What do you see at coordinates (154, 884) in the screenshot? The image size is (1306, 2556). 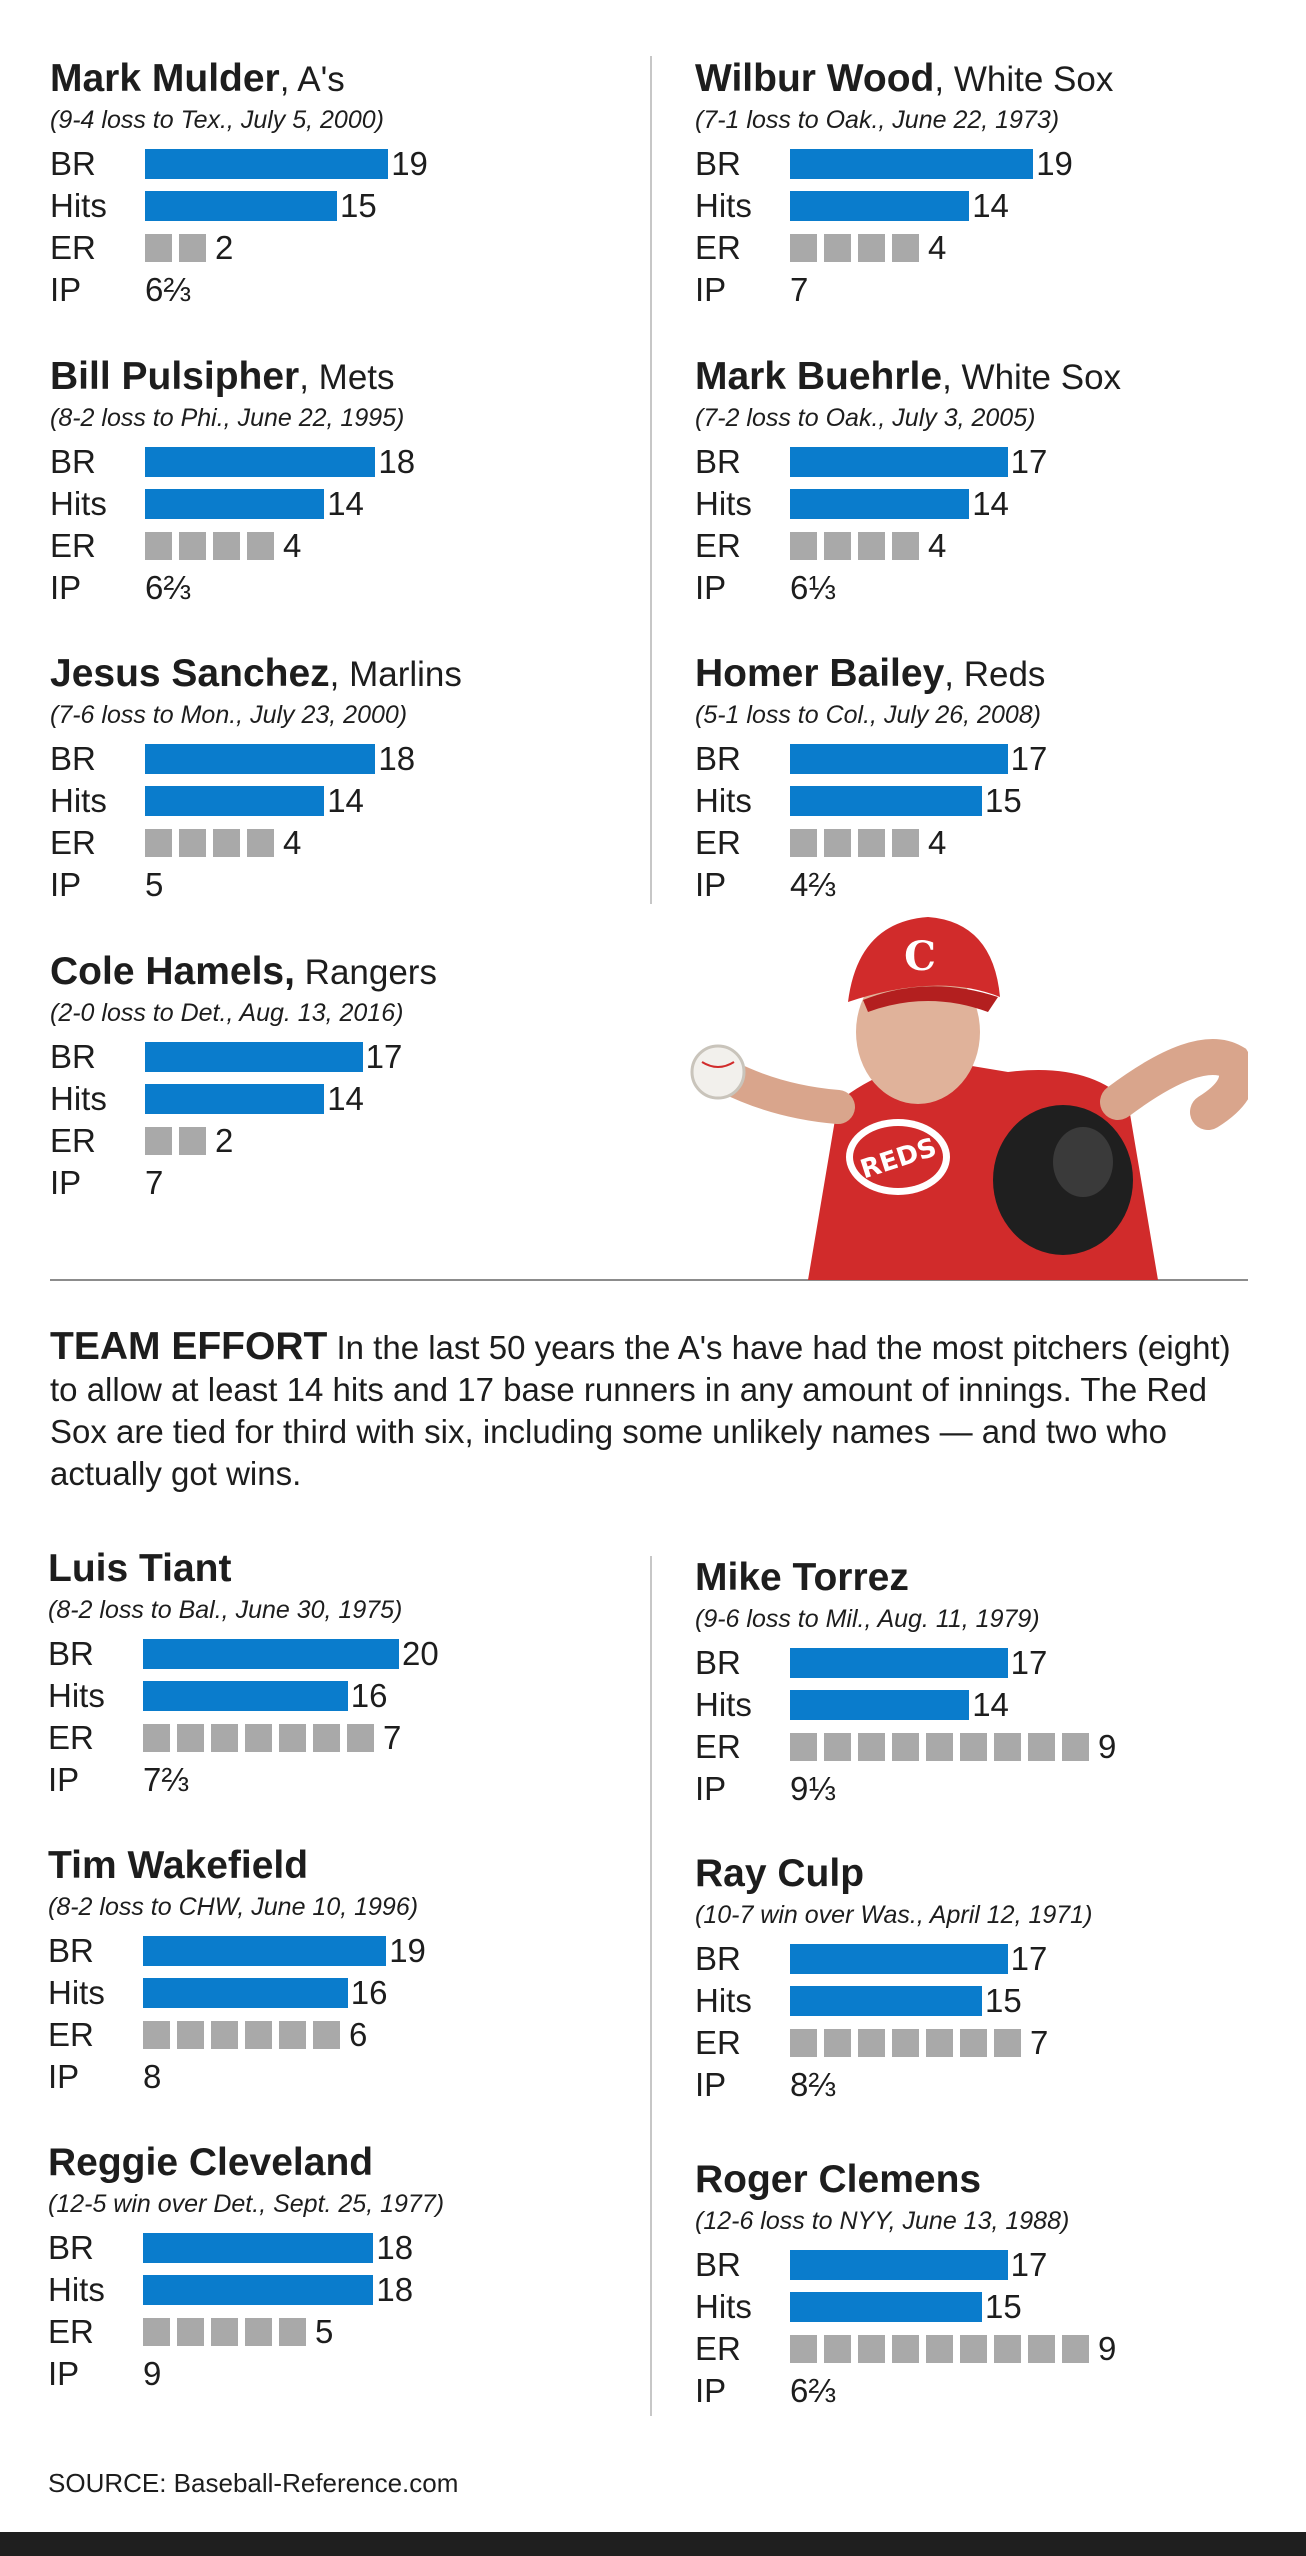 I see `ip-value: 5` at bounding box center [154, 884].